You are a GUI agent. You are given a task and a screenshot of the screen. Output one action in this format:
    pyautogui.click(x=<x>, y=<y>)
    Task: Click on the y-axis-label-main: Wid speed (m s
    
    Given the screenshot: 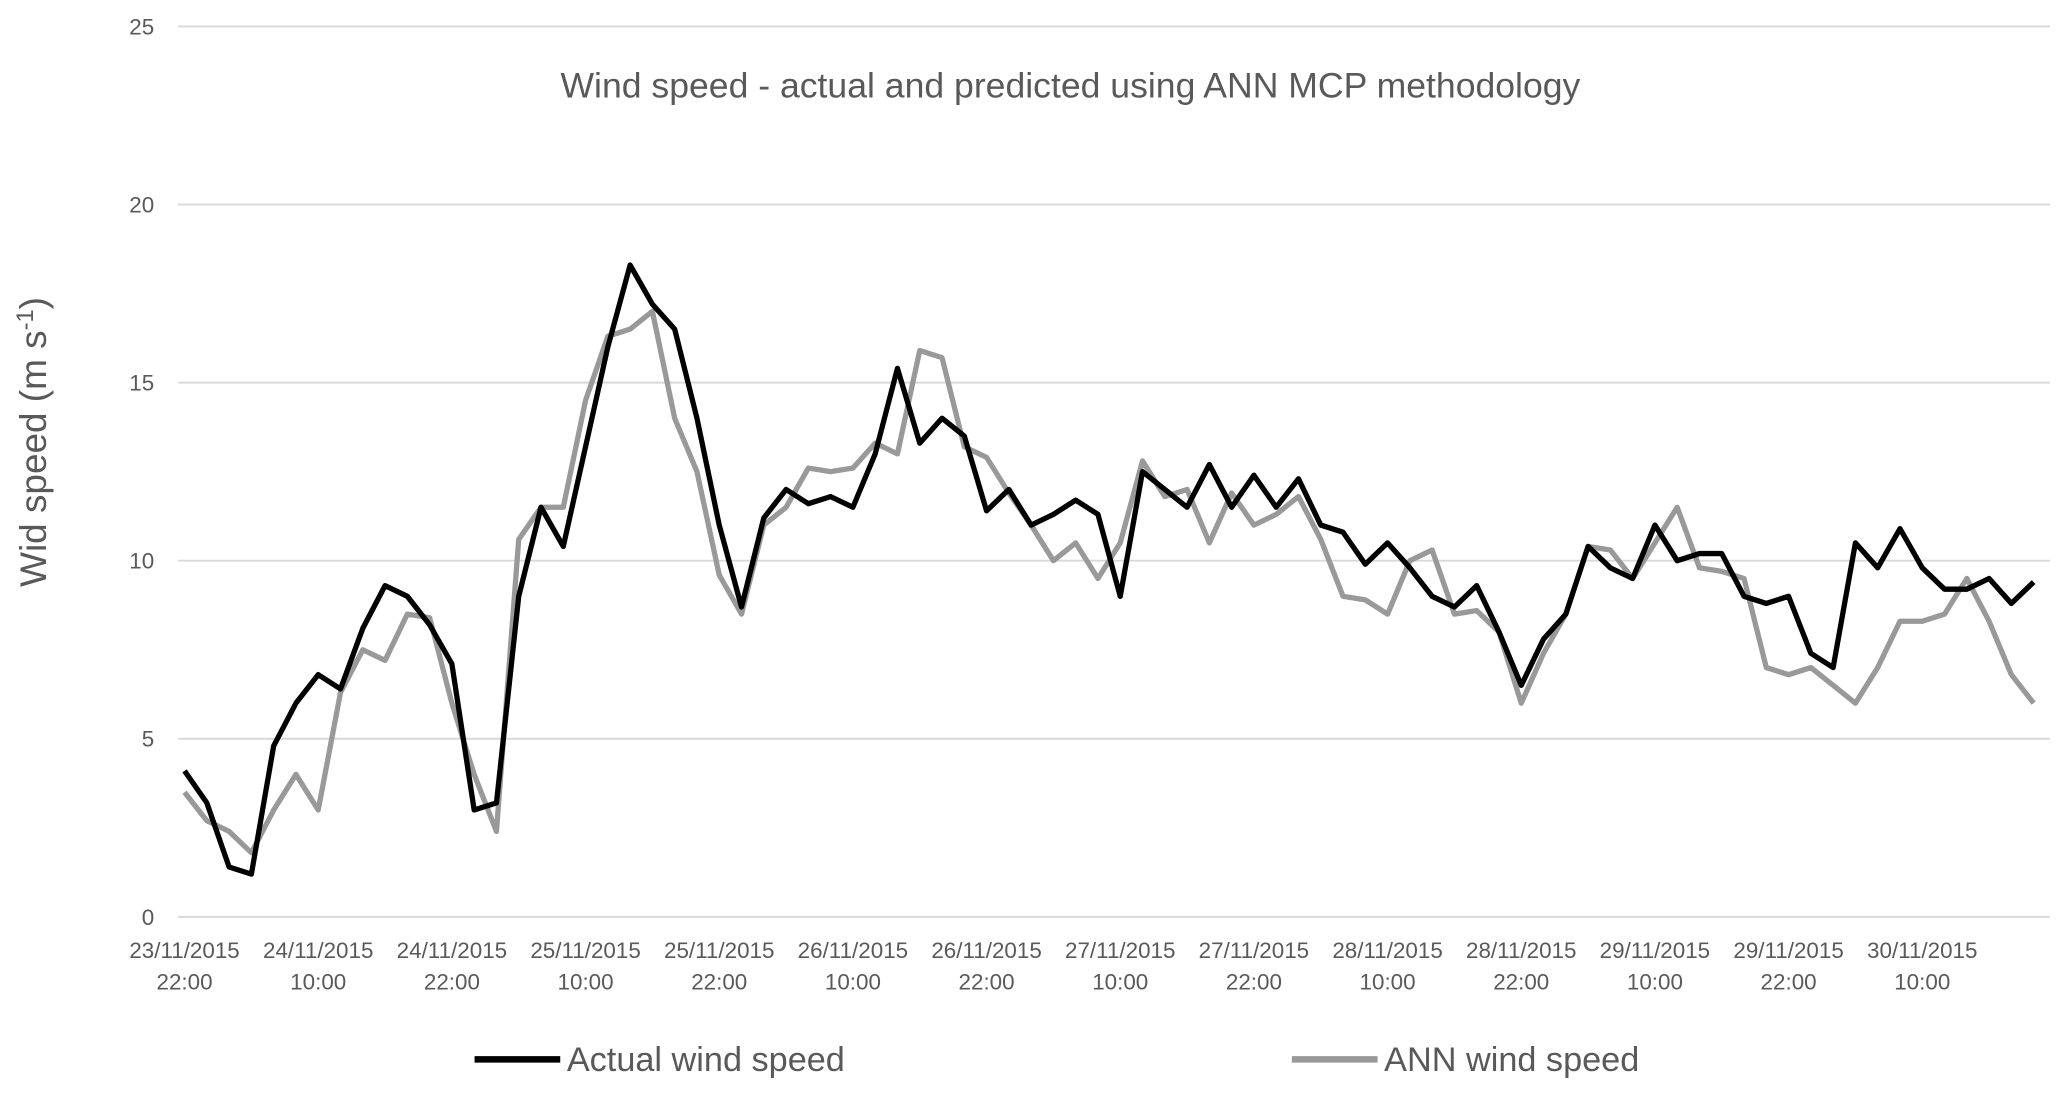 What is the action you would take?
    pyautogui.click(x=33, y=458)
    